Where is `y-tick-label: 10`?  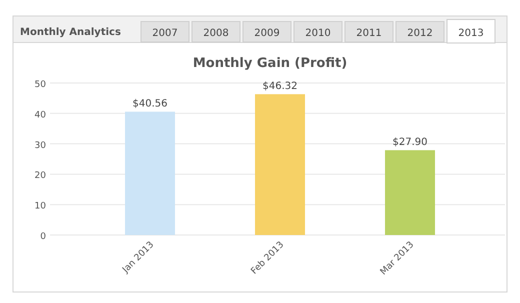
y-tick-label: 10 is located at coordinates (40, 207).